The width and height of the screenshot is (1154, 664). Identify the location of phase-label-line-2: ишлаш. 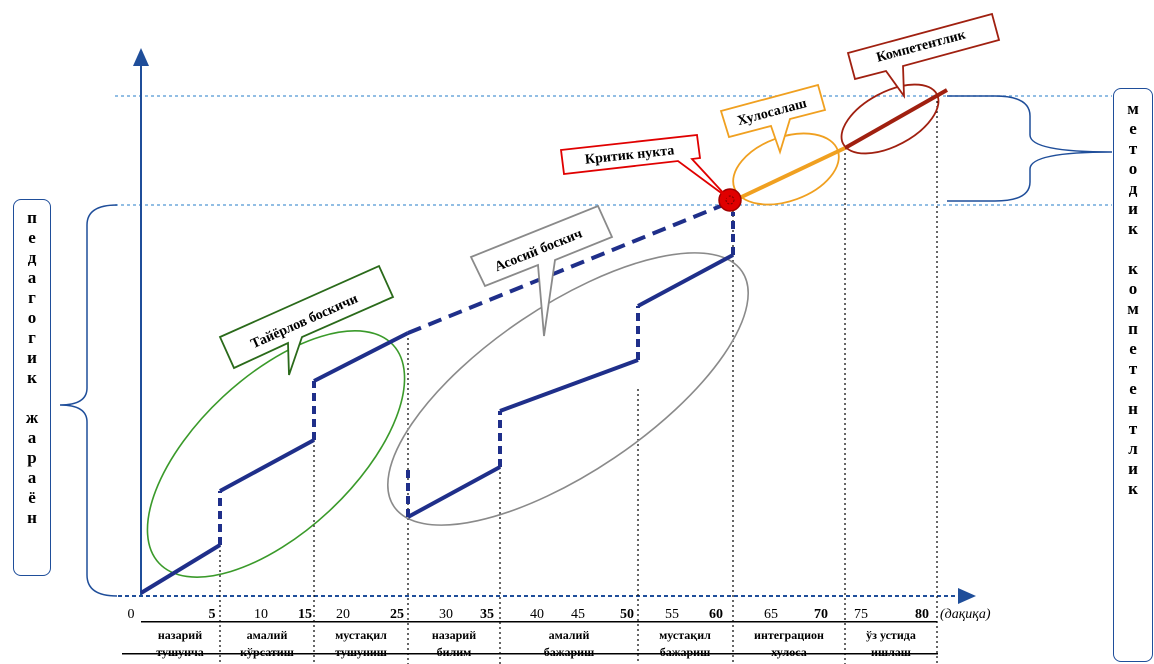
(891, 652).